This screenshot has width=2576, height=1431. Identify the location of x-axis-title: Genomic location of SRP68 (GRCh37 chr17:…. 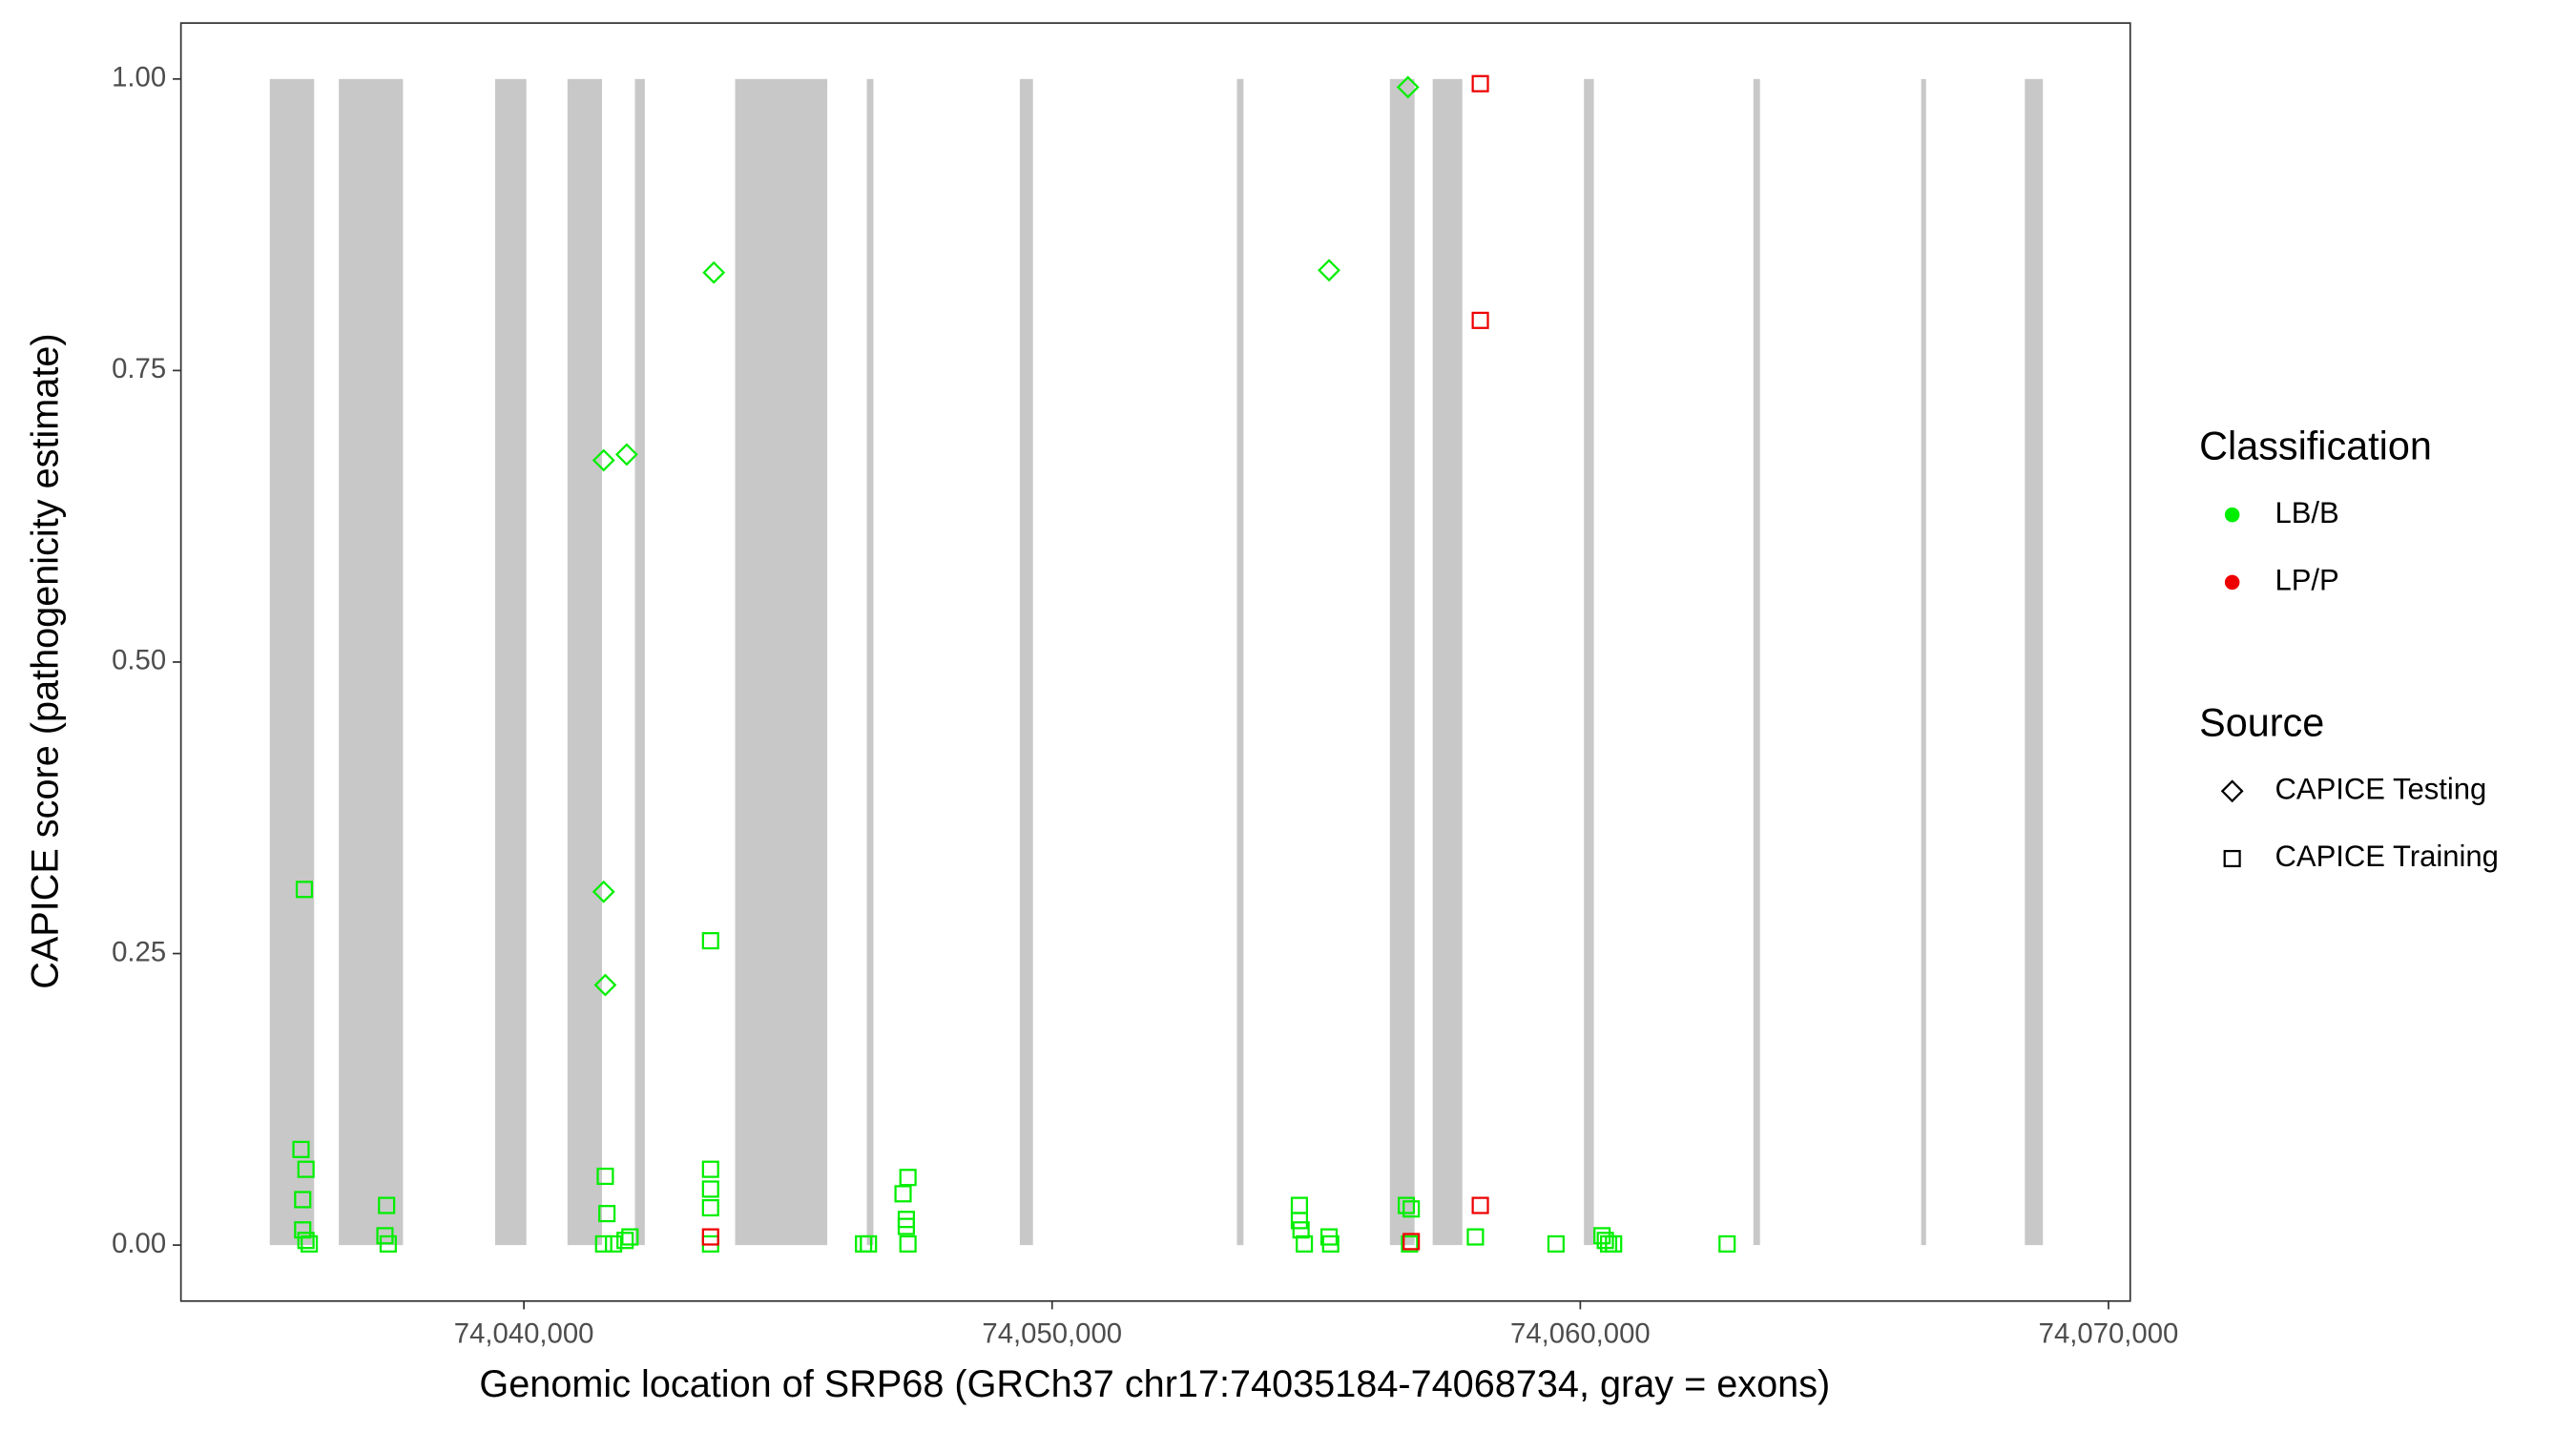
(1154, 1384).